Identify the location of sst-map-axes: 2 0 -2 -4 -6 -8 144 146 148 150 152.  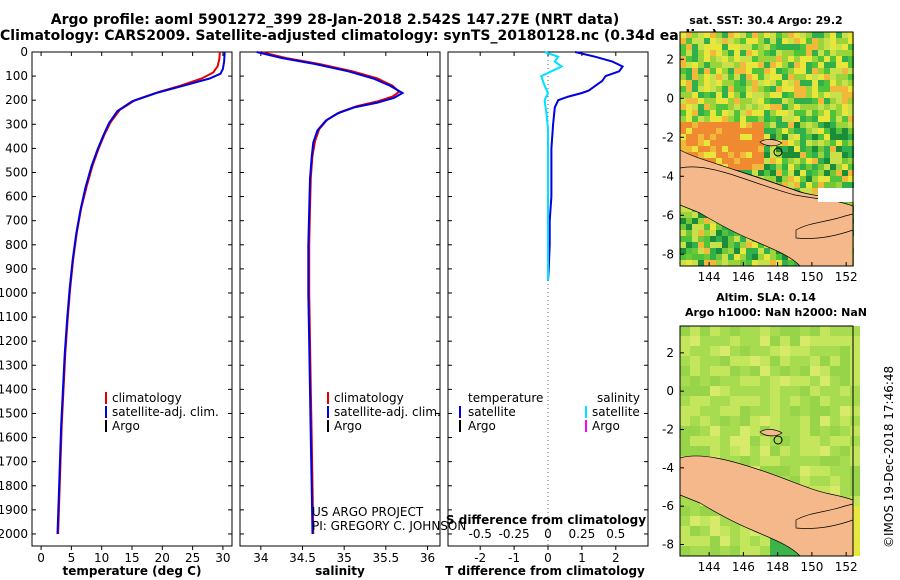
(760, 168).